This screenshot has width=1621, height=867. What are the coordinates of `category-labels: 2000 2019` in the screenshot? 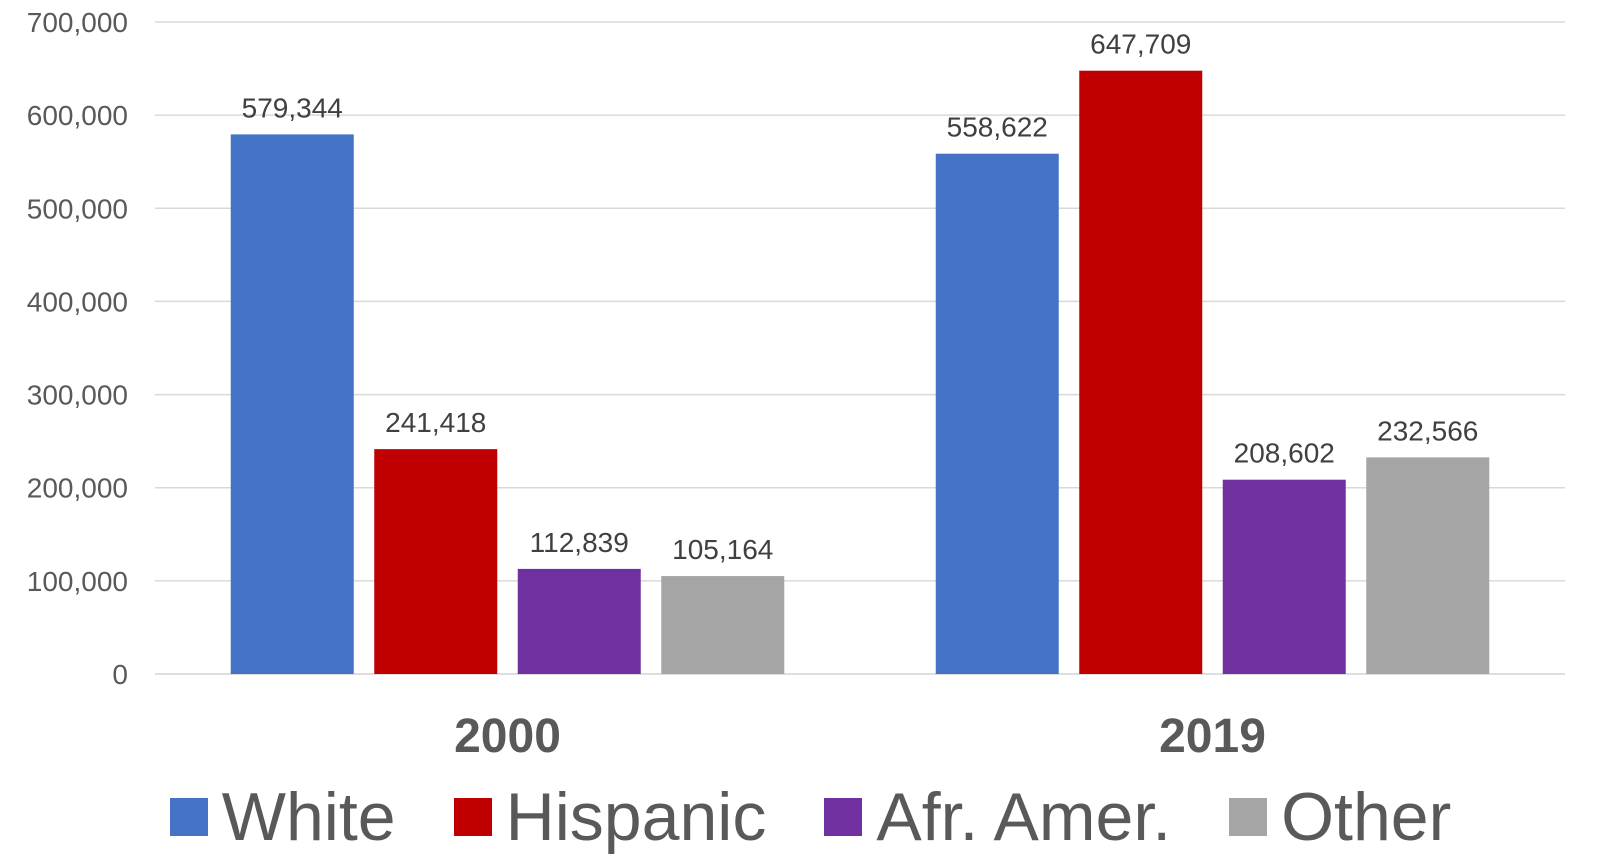 It's located at (860, 736).